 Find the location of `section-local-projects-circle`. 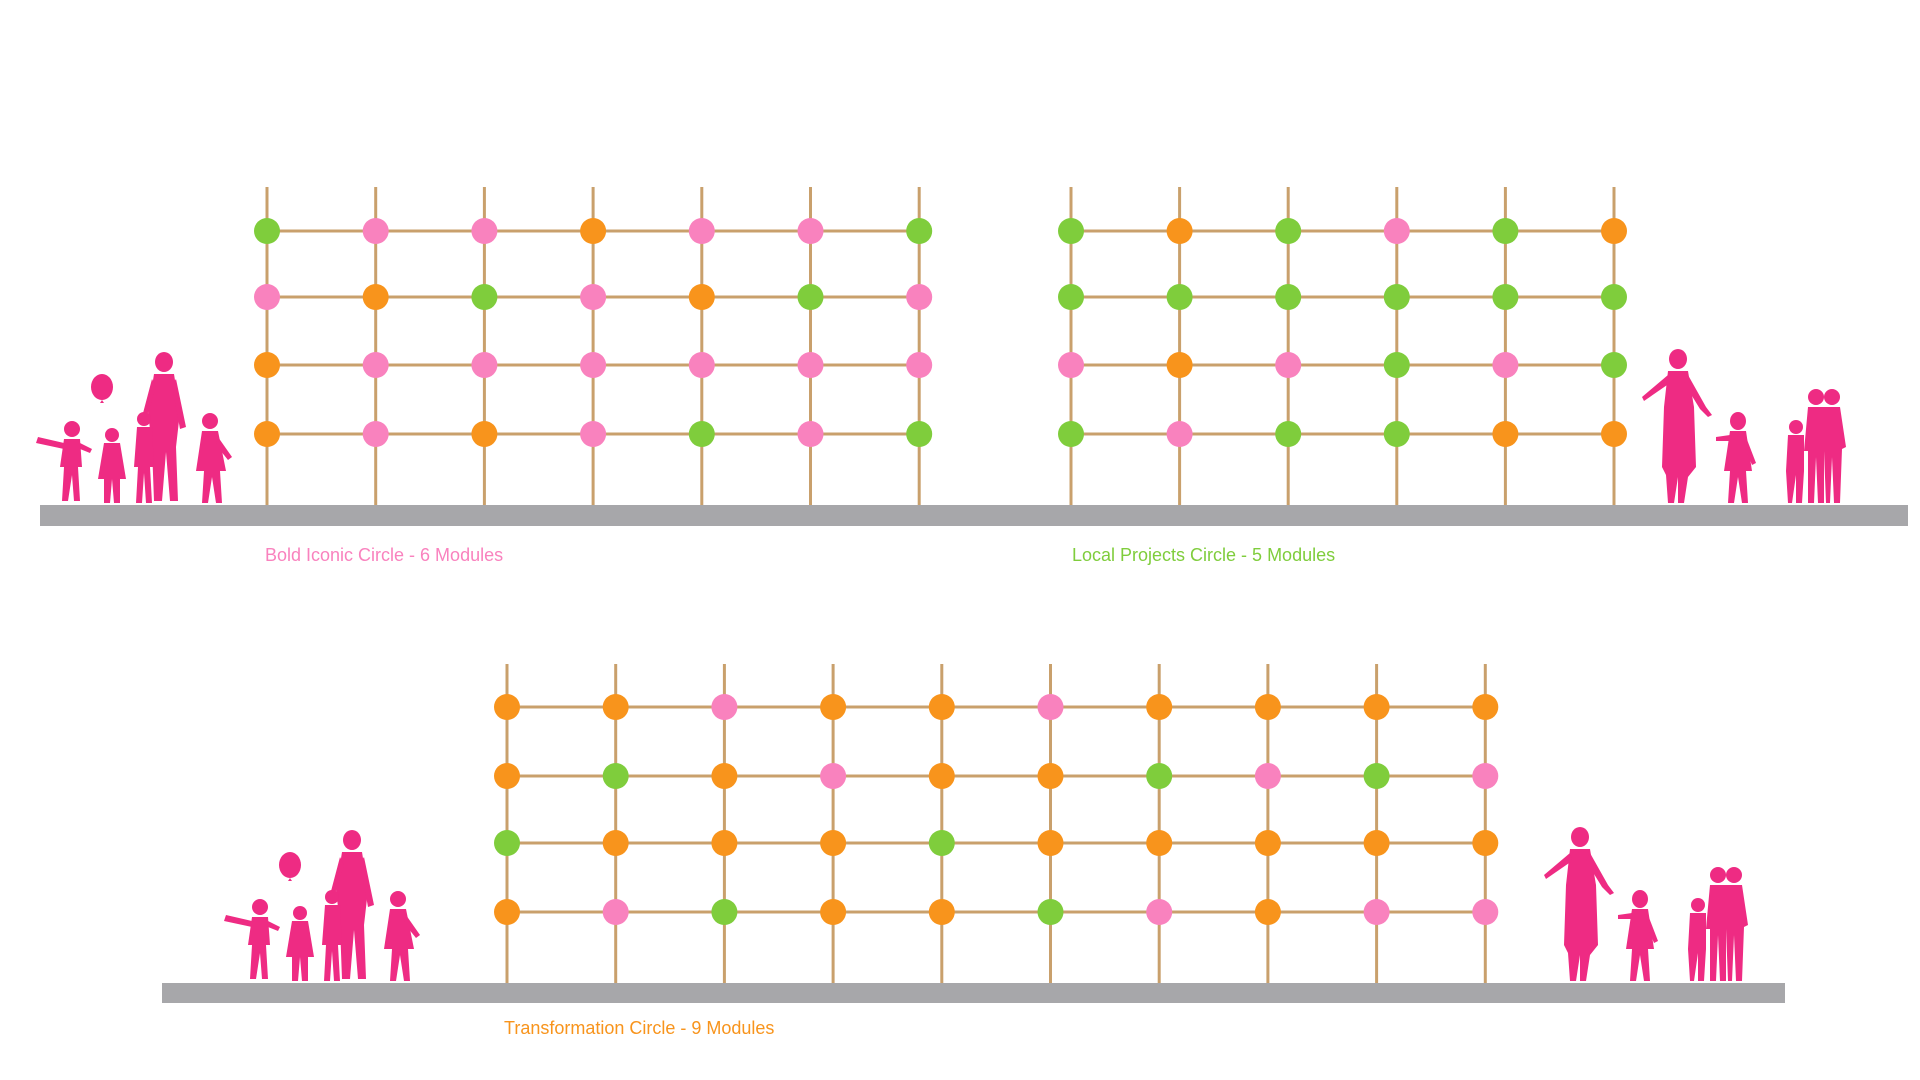

section-local-projects-circle is located at coordinates (1342, 346).